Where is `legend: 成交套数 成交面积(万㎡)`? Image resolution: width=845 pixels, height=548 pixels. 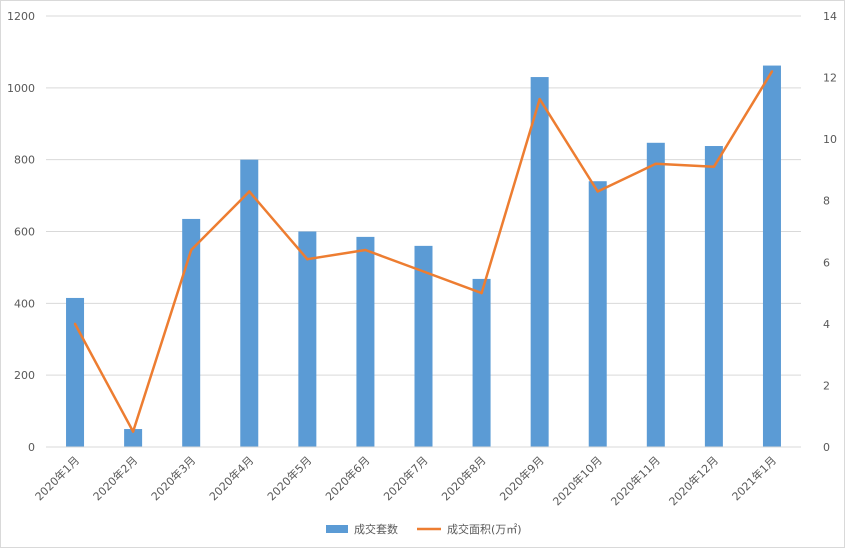 legend: 成交套数 成交面积(万㎡) is located at coordinates (424, 529).